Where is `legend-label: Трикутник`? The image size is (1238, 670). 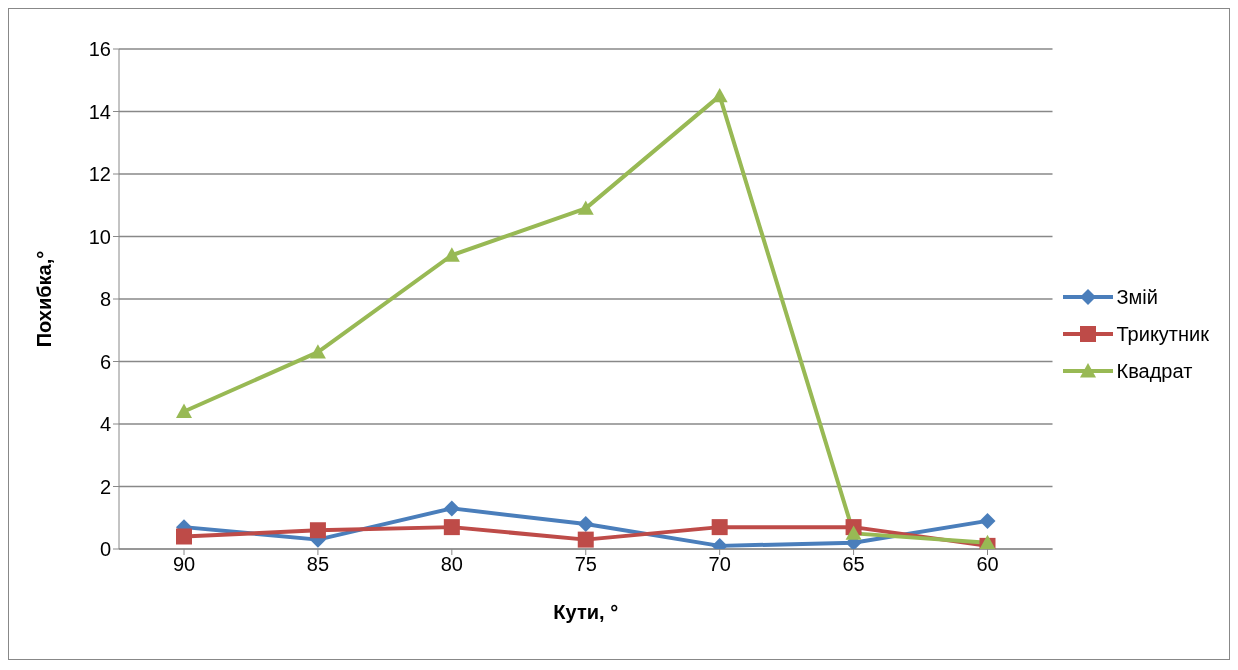 legend-label: Трикутник is located at coordinates (1162, 334).